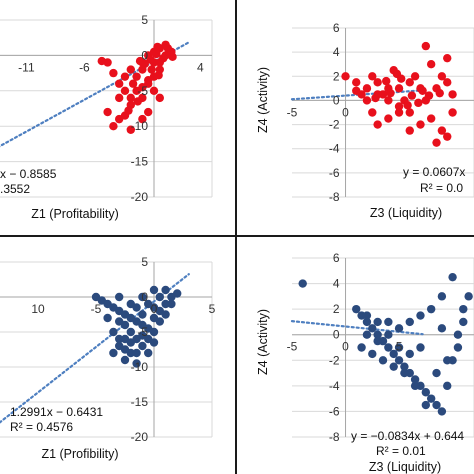 The image size is (474, 474). What do you see at coordinates (399, 347) in the screenshot?
I see `x-tick-label: 5` at bounding box center [399, 347].